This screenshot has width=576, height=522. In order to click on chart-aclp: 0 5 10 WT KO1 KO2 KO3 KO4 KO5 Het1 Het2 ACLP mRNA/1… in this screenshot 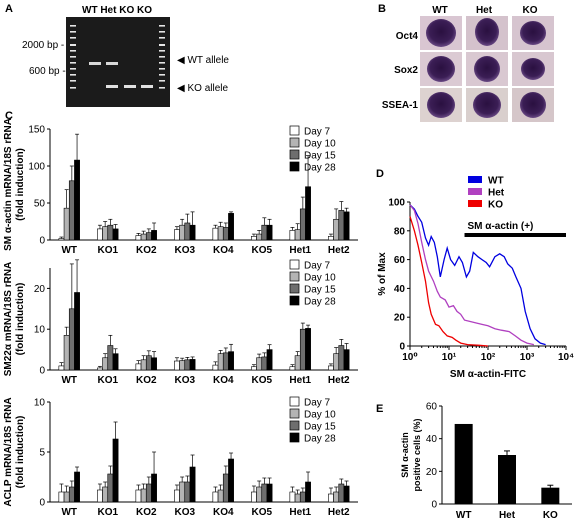, I will do `click(180, 457)`.